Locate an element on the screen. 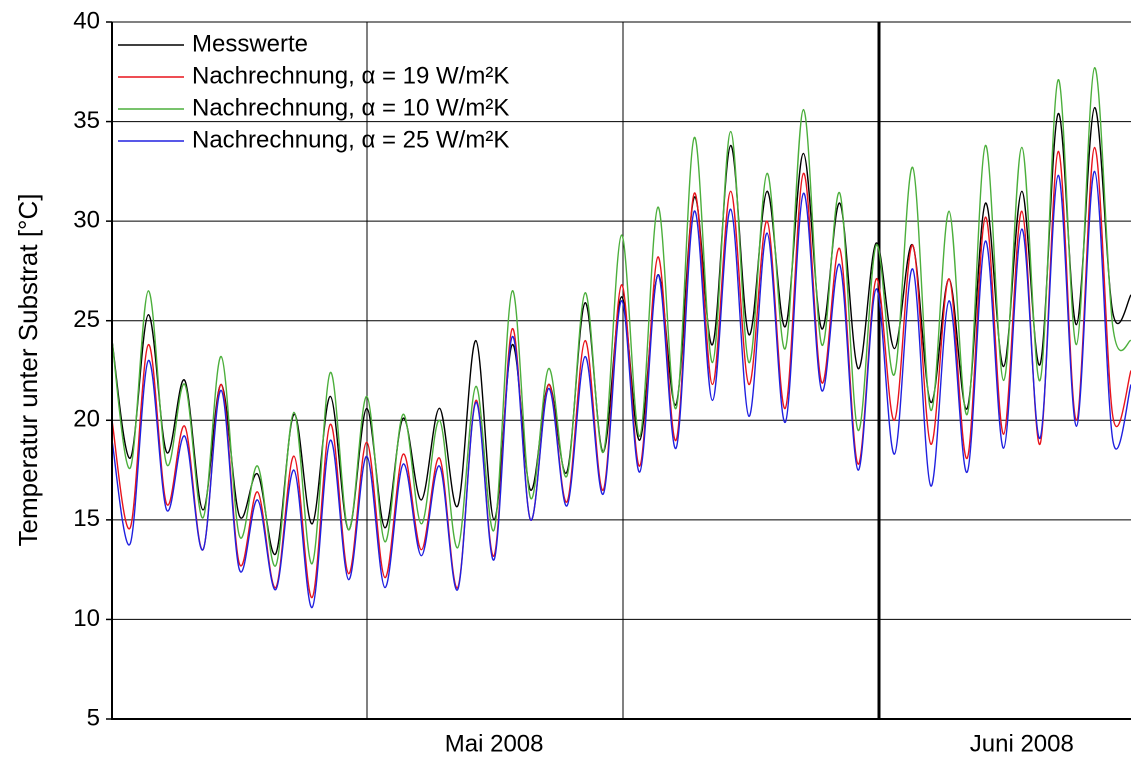 Image resolution: width=1131 pixels, height=760 pixels. y-tick-label: 20 is located at coordinates (86, 419).